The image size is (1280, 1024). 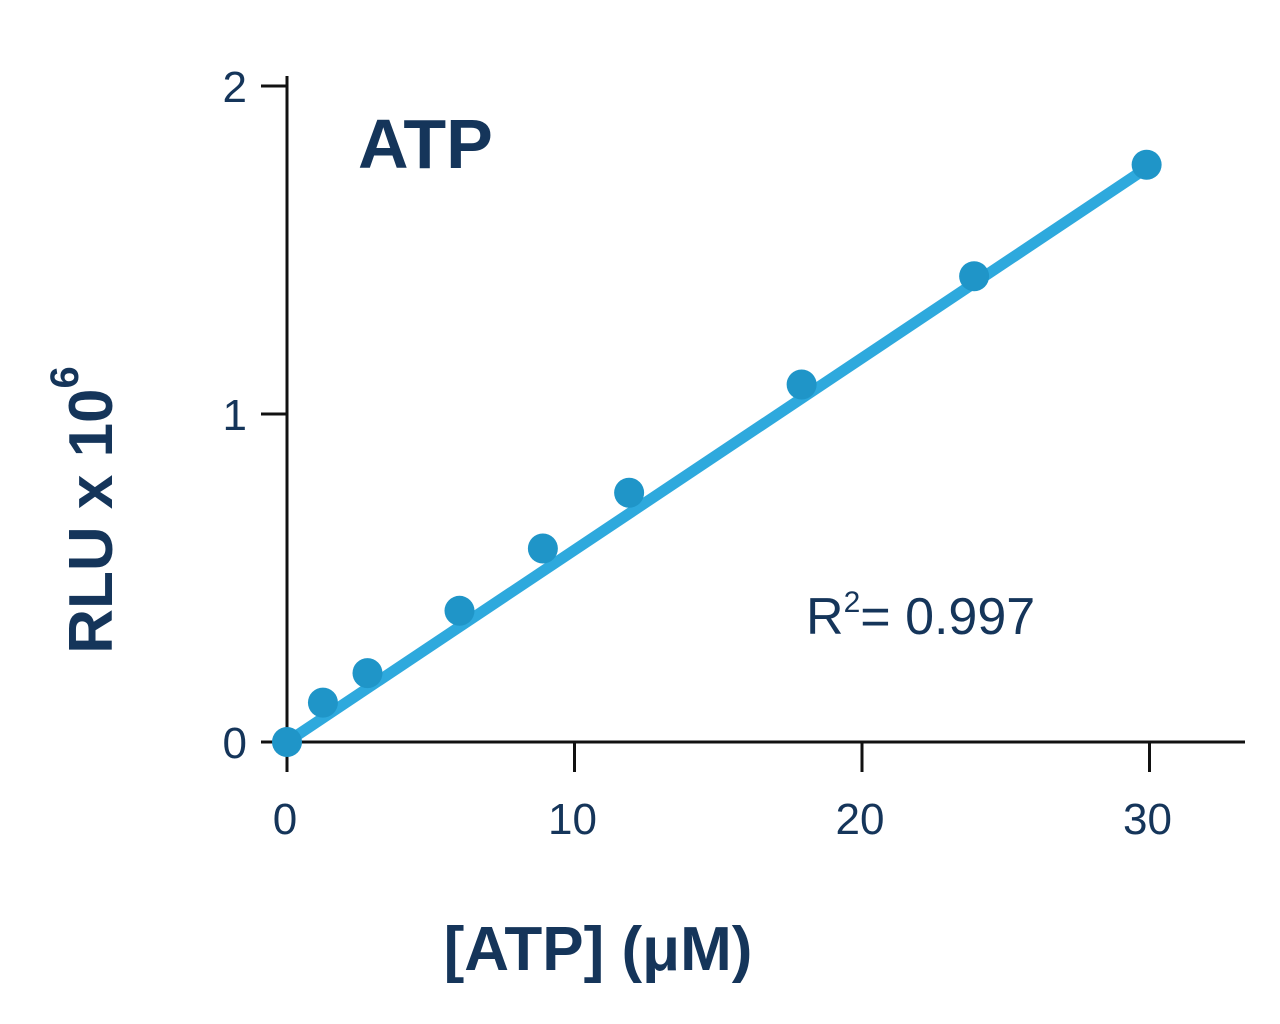 What do you see at coordinates (425, 144) in the screenshot?
I see `chart-title: ATP` at bounding box center [425, 144].